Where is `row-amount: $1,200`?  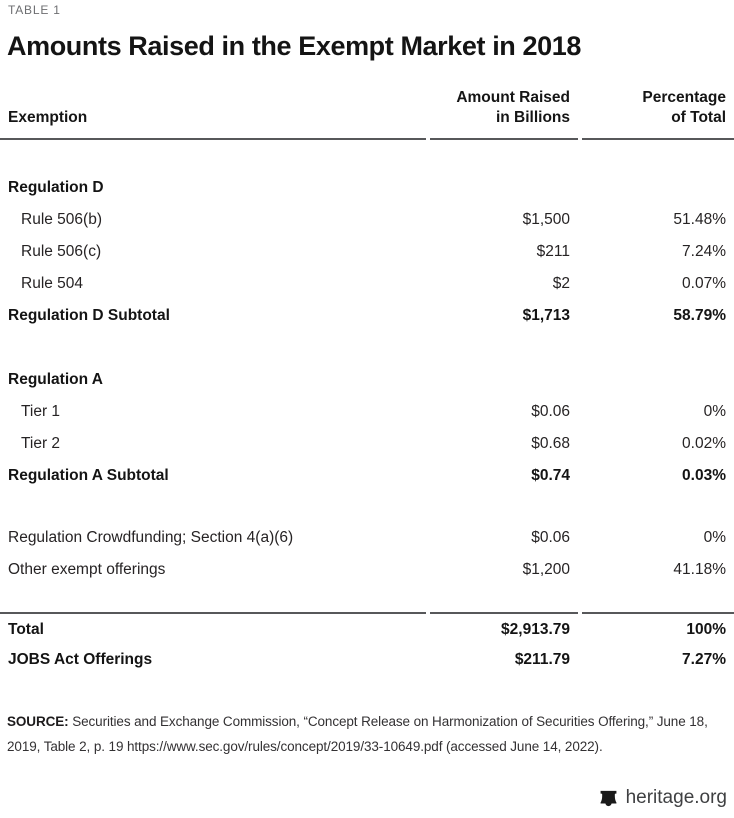
row-amount: $1,200 is located at coordinates (546, 569).